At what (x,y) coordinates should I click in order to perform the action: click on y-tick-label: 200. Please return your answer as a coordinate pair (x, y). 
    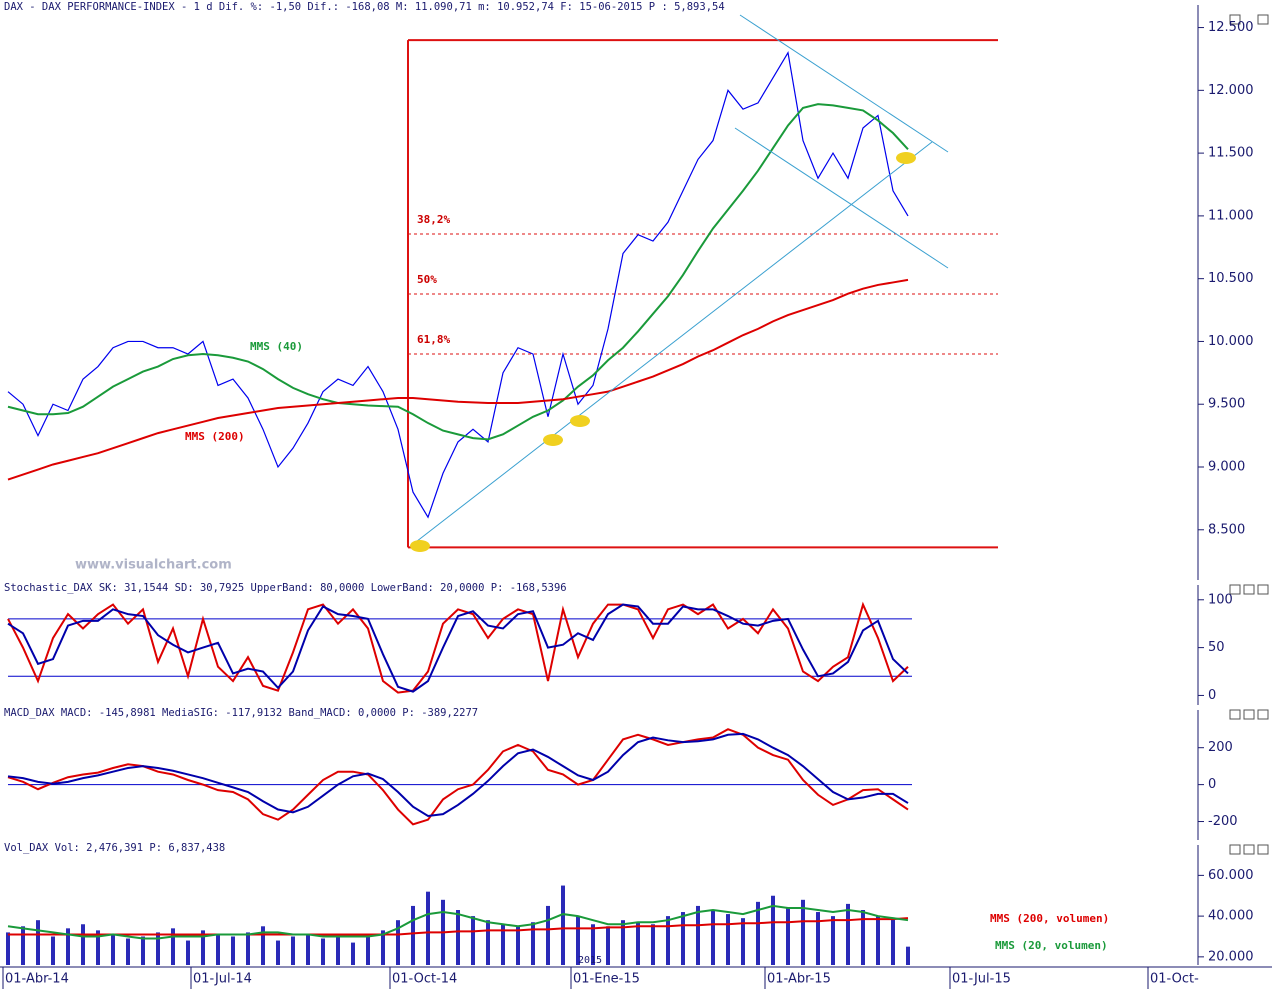
    Looking at the image, I should click on (1220, 747).